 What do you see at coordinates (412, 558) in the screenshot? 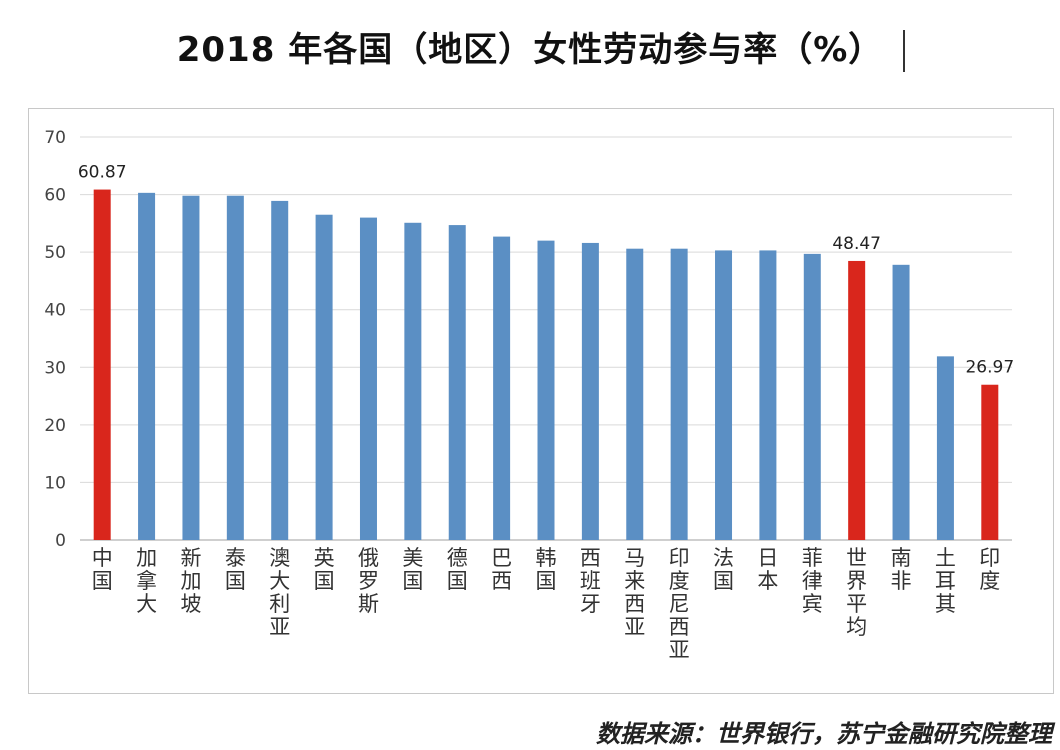
I see `x-tick-label-char: 美` at bounding box center [412, 558].